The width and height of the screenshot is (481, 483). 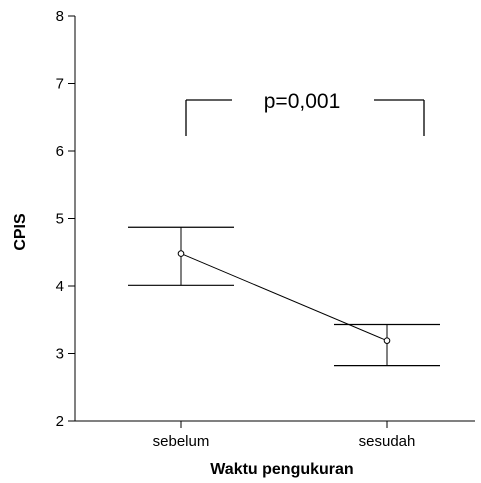 I want to click on x-axis-ticks: sebelum sesudah, so click(x=284, y=435).